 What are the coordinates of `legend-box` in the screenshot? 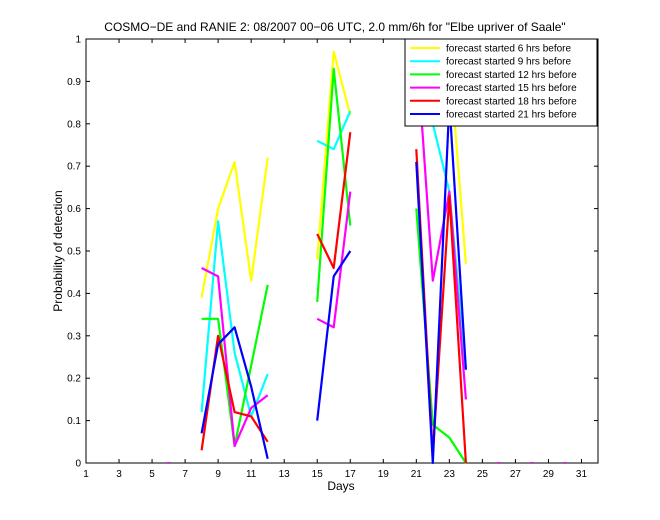 It's located at (501, 82).